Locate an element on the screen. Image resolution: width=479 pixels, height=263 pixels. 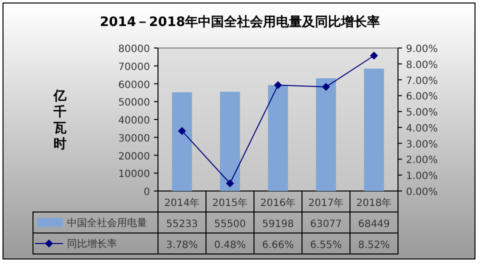
y2-tick-label: 6.00% is located at coordinates (422, 97).